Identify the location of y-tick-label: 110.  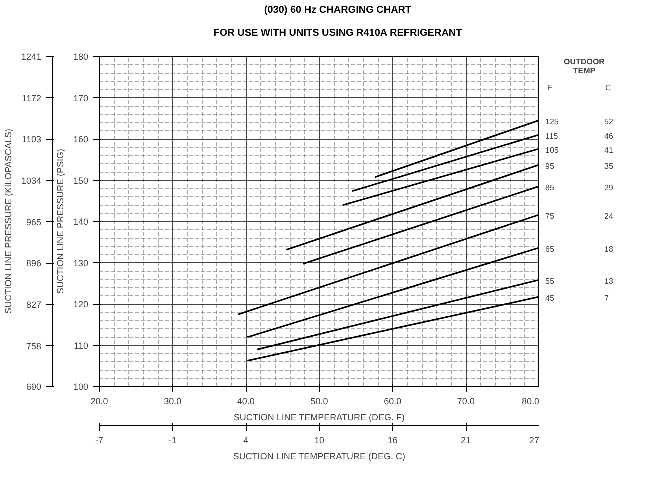
(81, 345).